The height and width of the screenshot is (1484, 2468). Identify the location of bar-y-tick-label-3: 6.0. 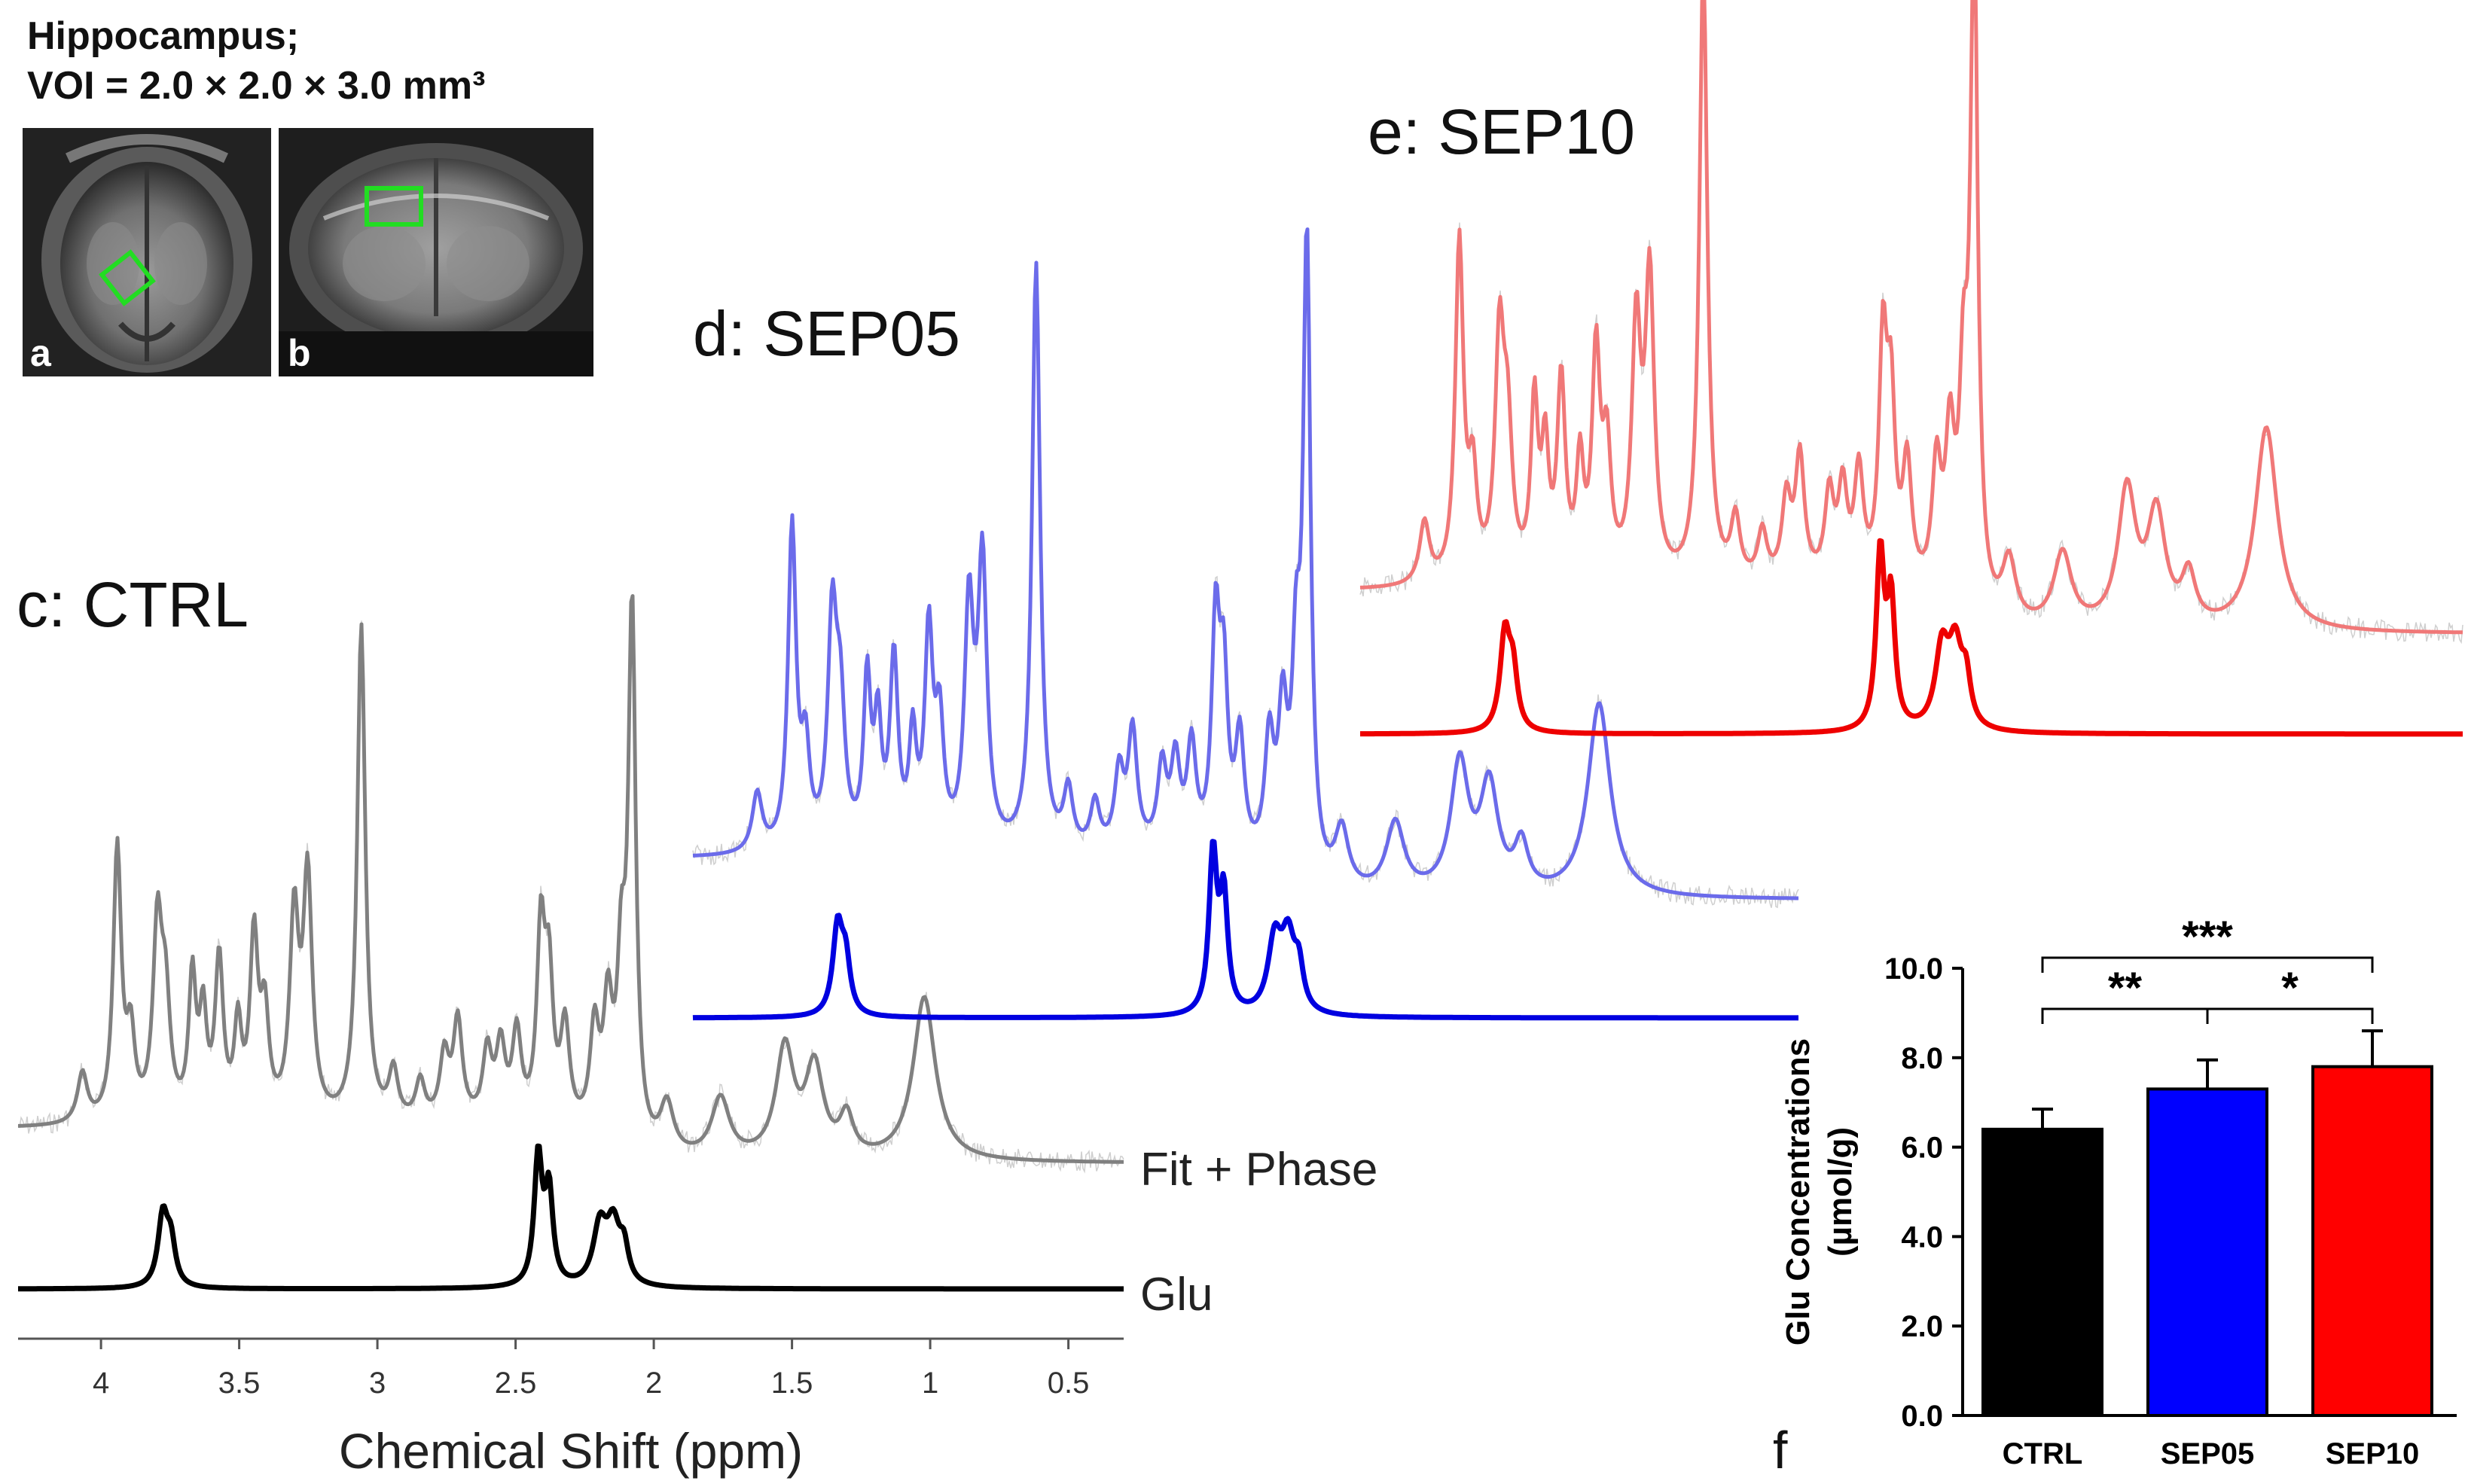
(1922, 1148).